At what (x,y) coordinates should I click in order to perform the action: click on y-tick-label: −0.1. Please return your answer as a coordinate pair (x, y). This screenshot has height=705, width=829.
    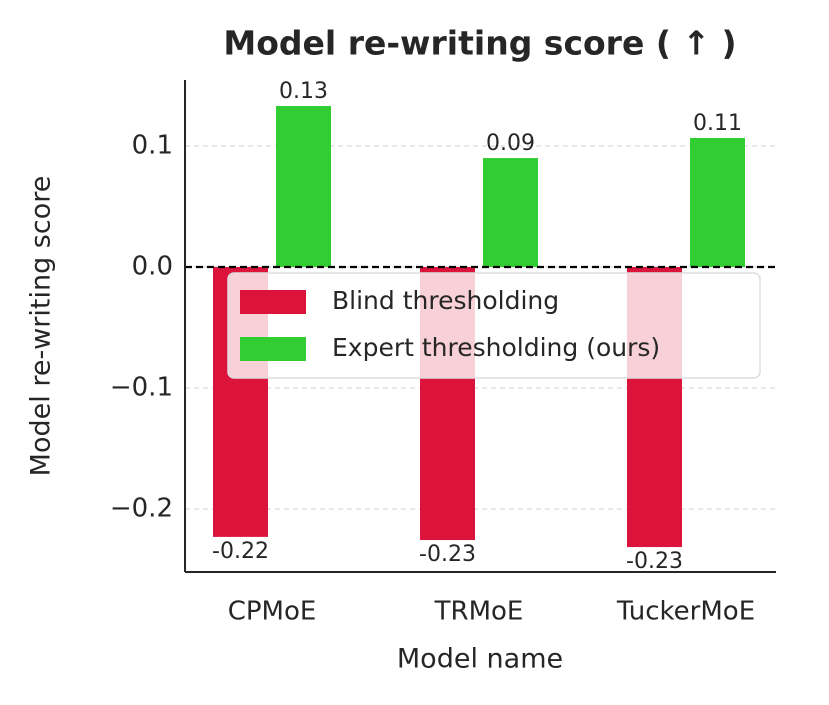
    Looking at the image, I should click on (141, 388).